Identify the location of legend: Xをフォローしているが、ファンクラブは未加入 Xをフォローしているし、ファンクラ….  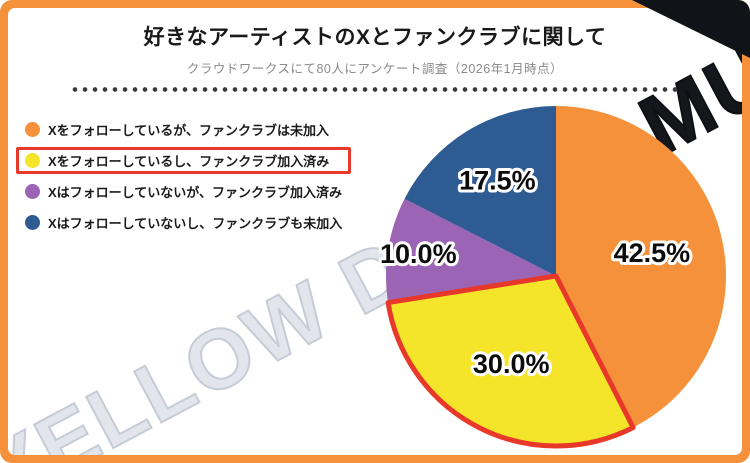
(184, 176).